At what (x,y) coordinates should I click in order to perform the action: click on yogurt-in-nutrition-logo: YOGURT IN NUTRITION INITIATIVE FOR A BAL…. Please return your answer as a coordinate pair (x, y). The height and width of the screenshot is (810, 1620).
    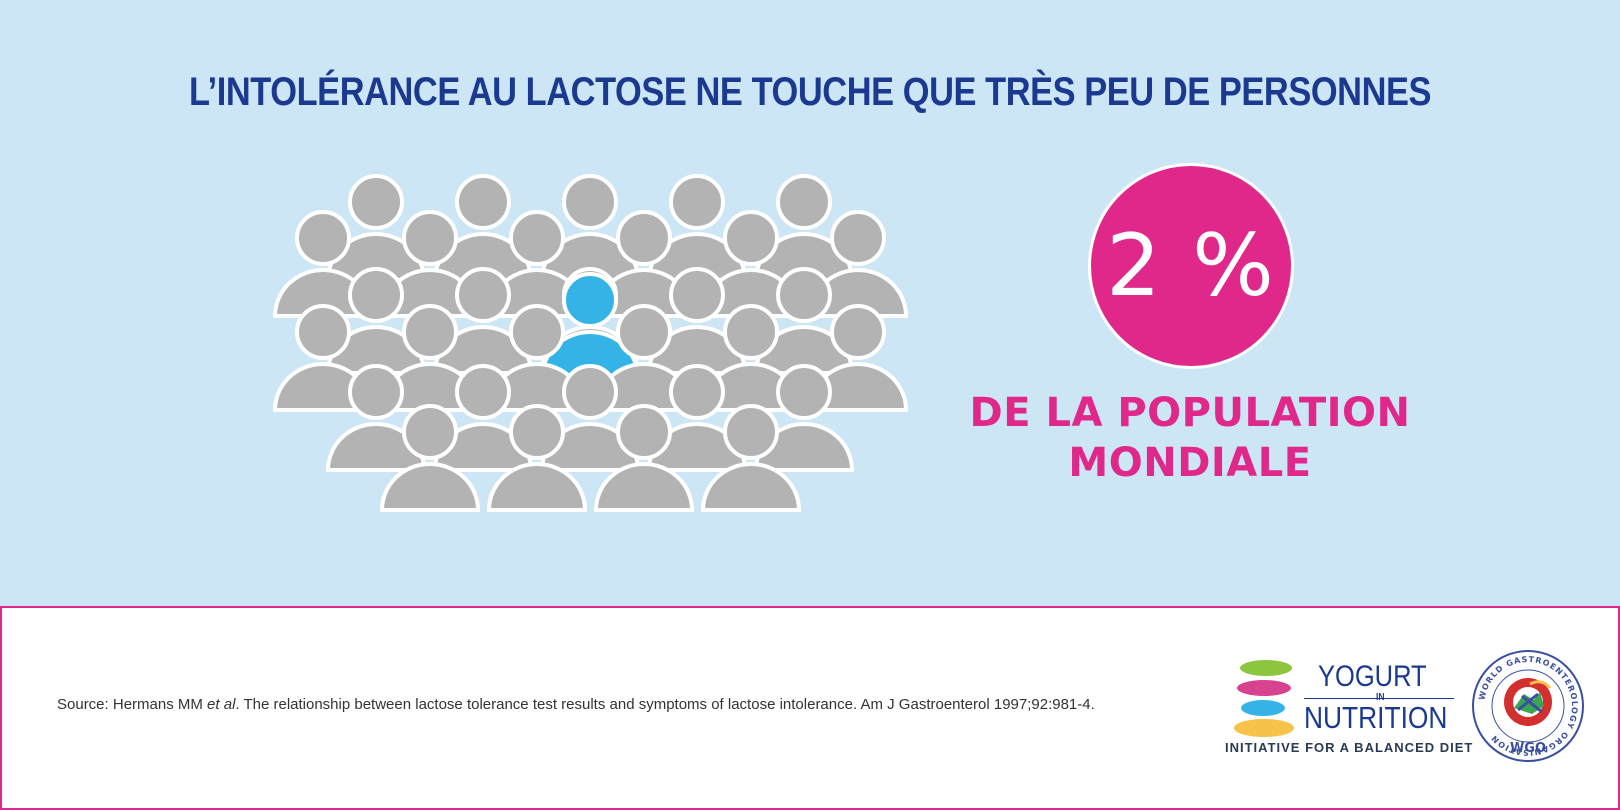
    Looking at the image, I should click on (1348, 705).